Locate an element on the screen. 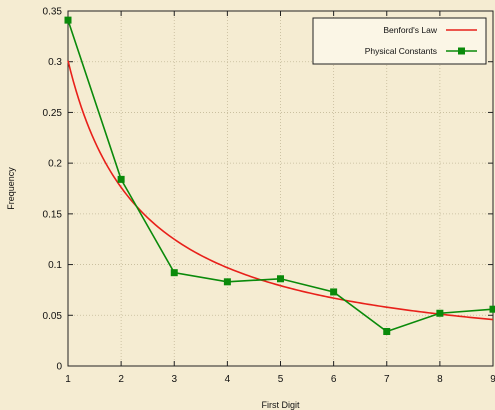 This screenshot has height=410, width=495. x-tick-label: 3 is located at coordinates (174, 379).